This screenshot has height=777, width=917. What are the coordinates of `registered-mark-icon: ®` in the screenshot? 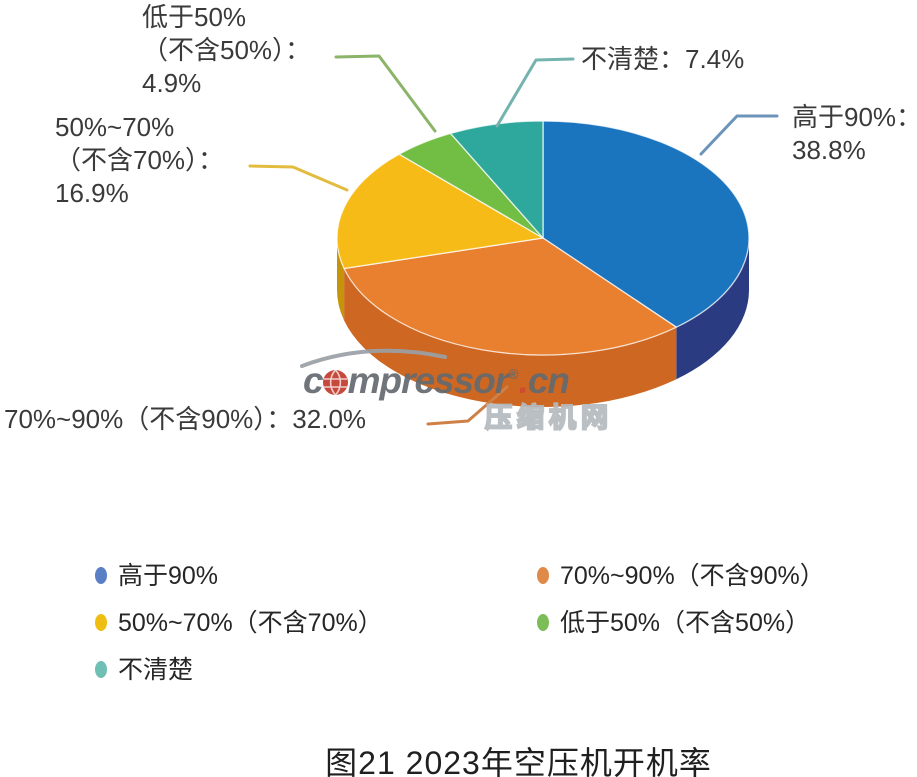 It's located at (513, 374).